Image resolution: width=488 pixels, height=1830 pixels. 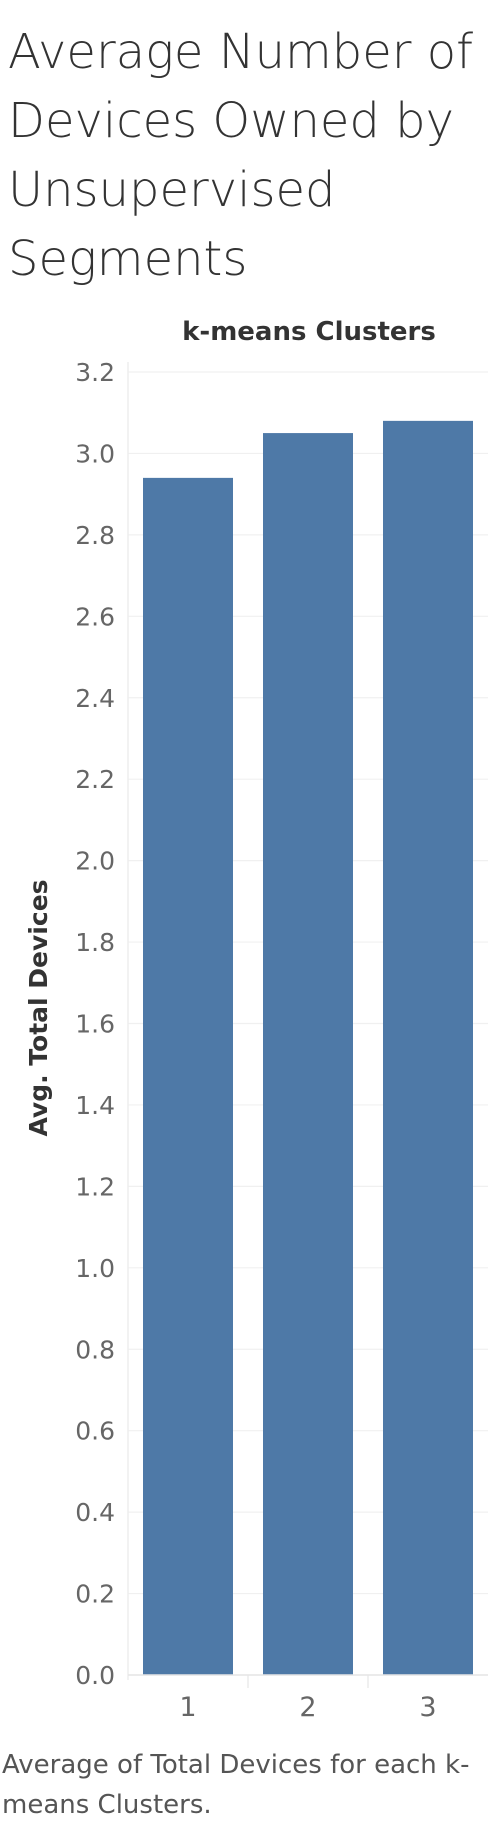 I want to click on x-tick-label: 3, so click(x=427, y=1707).